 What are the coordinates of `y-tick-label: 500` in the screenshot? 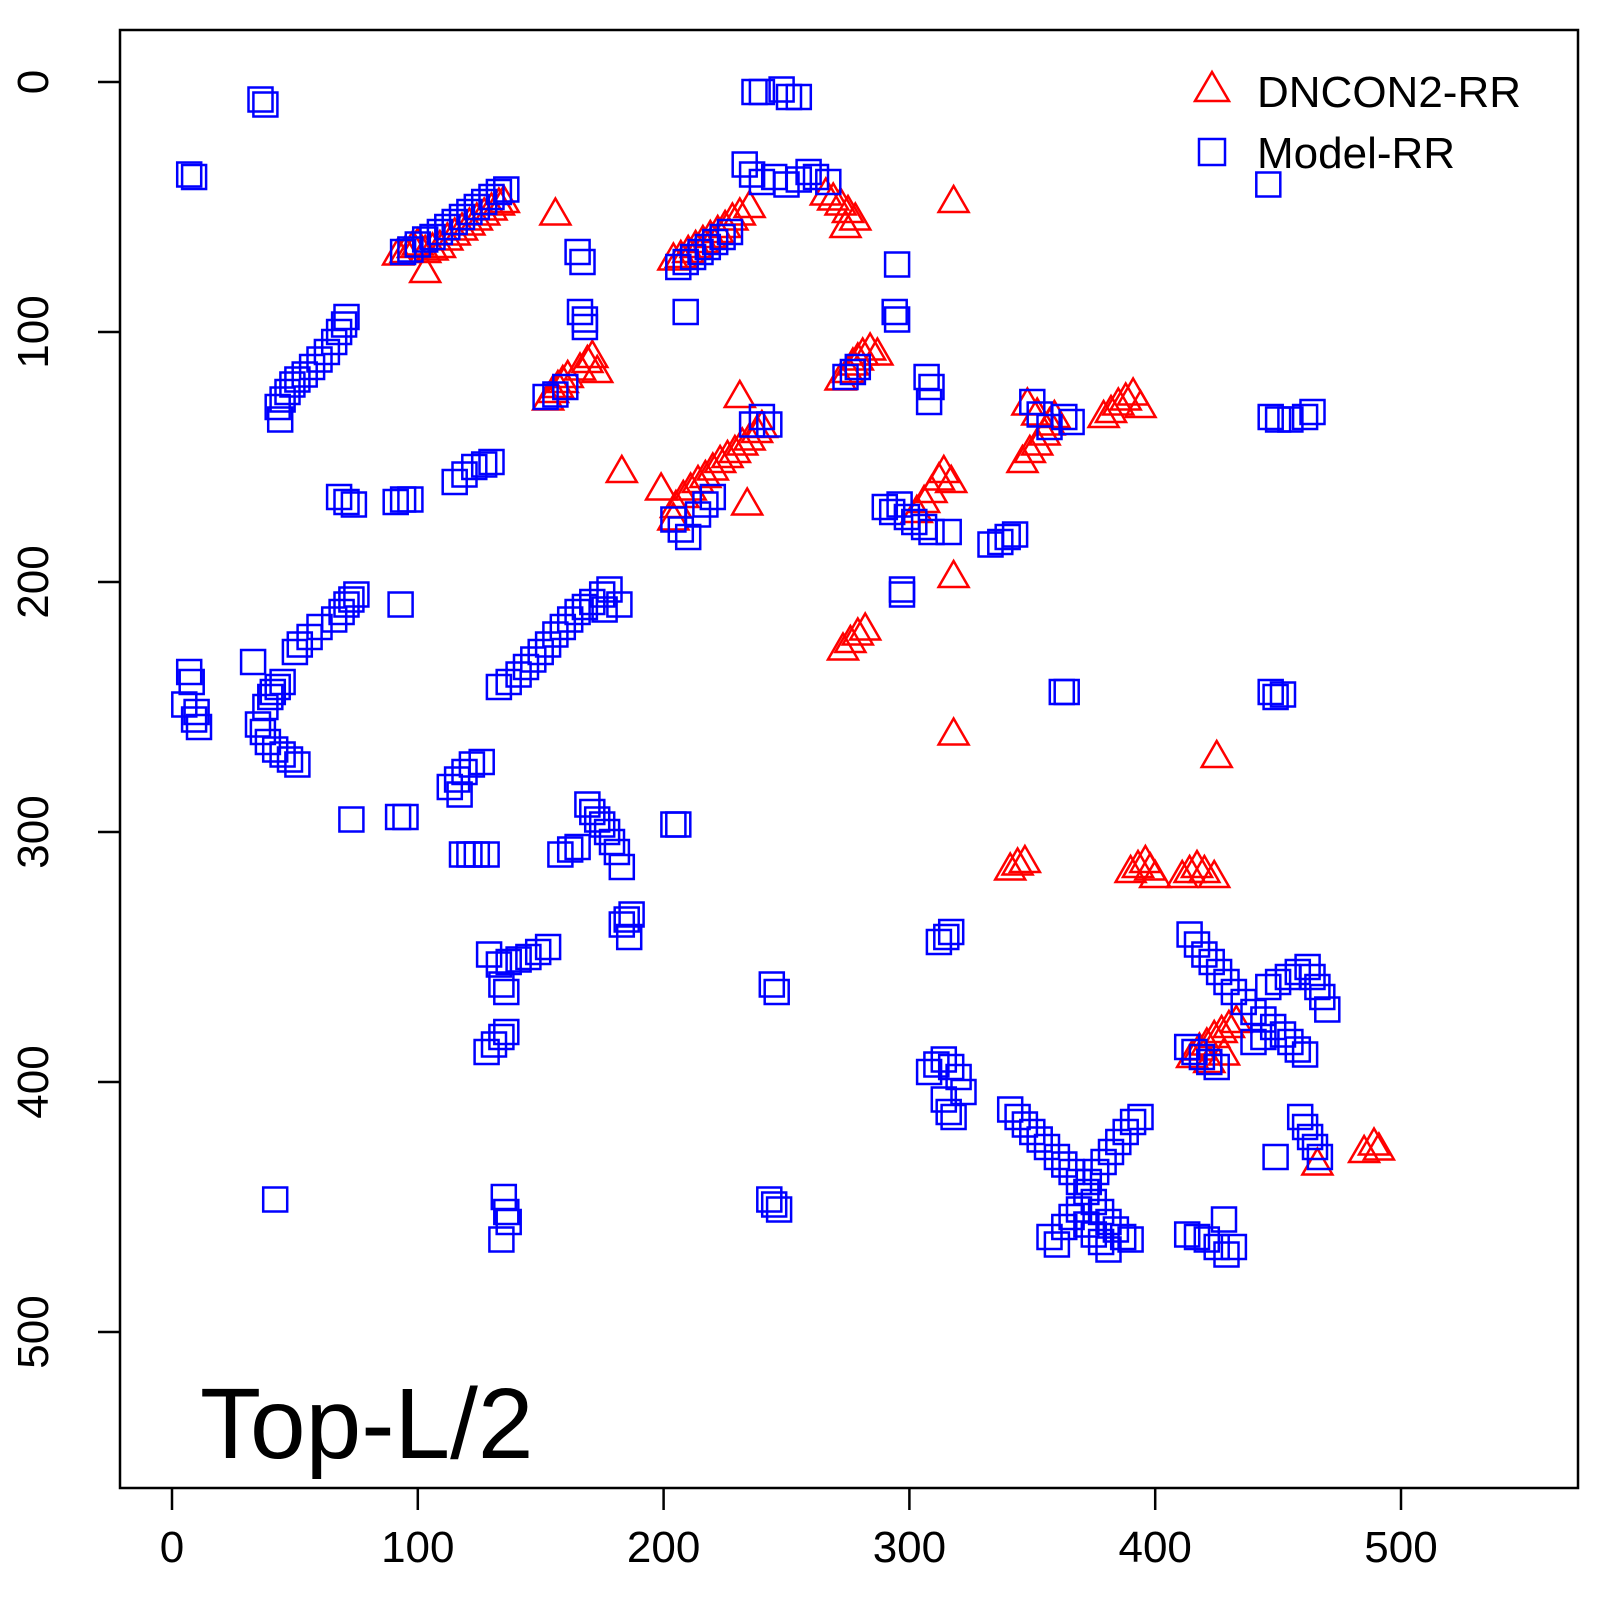 It's located at (33, 1331).